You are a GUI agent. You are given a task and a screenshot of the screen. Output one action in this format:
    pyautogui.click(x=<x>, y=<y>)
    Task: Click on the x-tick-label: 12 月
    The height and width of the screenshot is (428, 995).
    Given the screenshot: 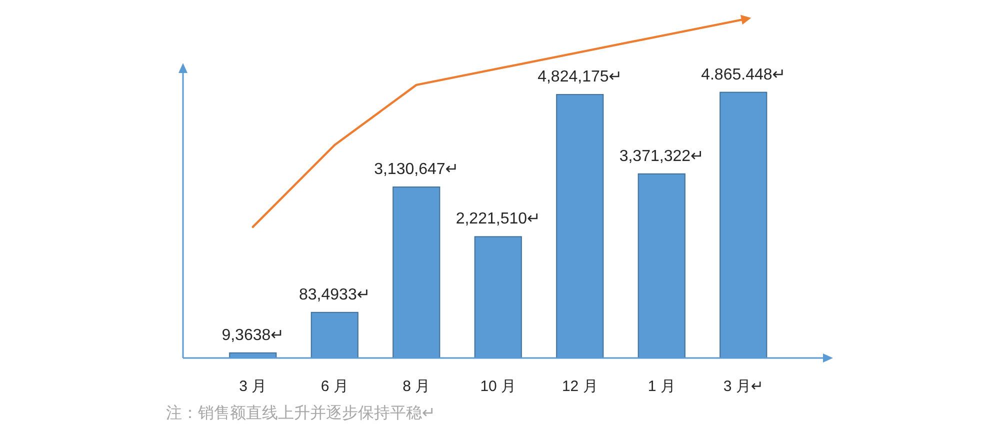 What is the action you would take?
    pyautogui.click(x=580, y=386)
    